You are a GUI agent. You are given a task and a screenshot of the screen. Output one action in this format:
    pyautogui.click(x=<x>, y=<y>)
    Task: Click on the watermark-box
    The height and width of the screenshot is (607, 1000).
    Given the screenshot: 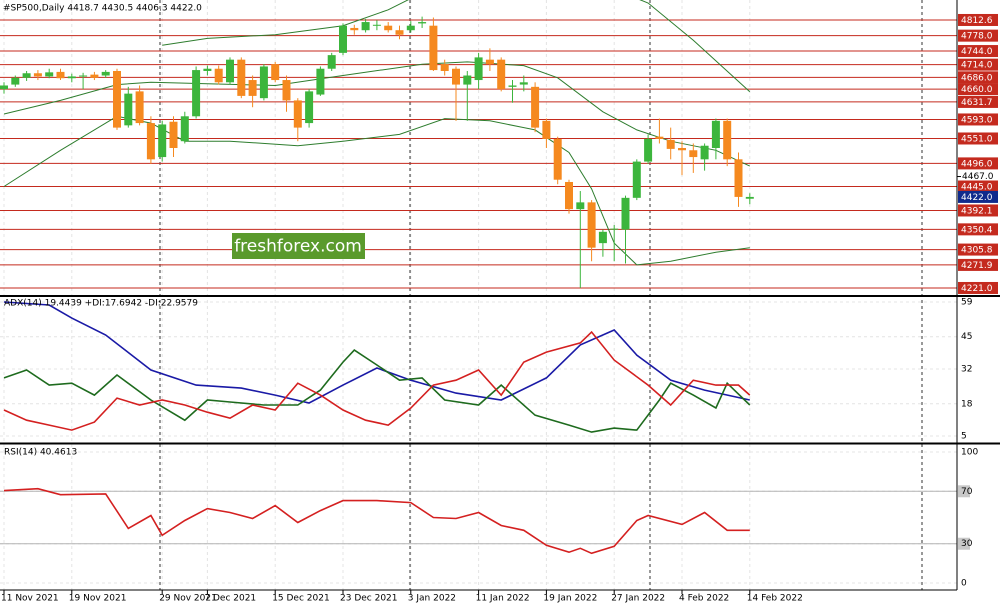 What is the action you would take?
    pyautogui.click(x=298, y=246)
    